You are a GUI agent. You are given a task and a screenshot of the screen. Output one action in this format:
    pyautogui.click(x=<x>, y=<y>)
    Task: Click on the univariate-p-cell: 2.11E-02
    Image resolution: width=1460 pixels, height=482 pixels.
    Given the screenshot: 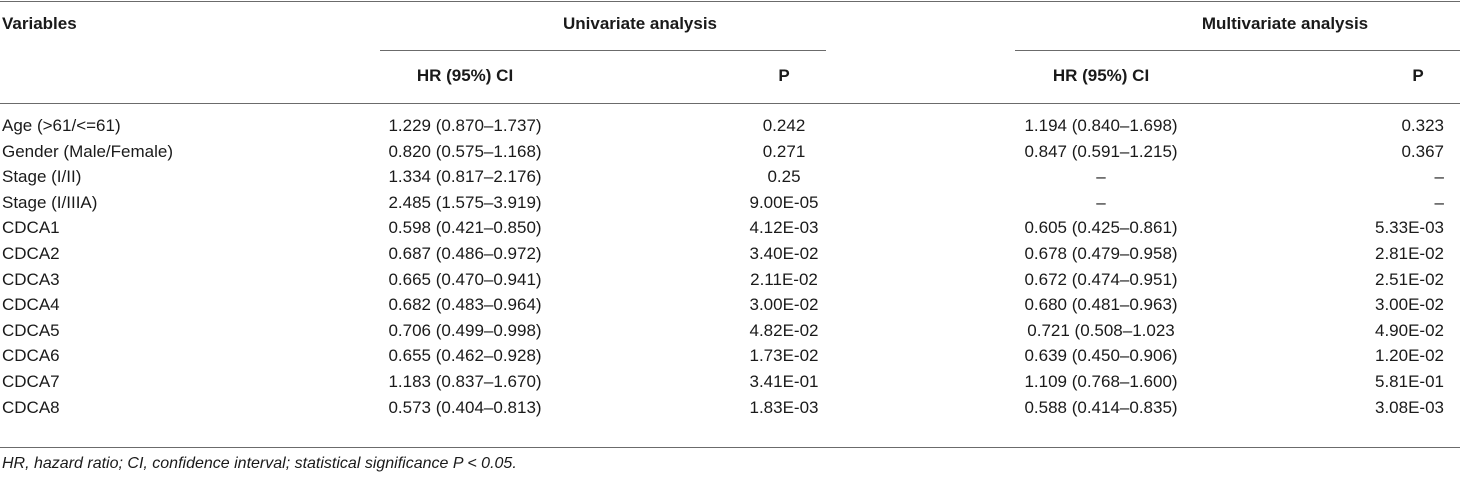 What is the action you would take?
    pyautogui.click(x=784, y=279)
    